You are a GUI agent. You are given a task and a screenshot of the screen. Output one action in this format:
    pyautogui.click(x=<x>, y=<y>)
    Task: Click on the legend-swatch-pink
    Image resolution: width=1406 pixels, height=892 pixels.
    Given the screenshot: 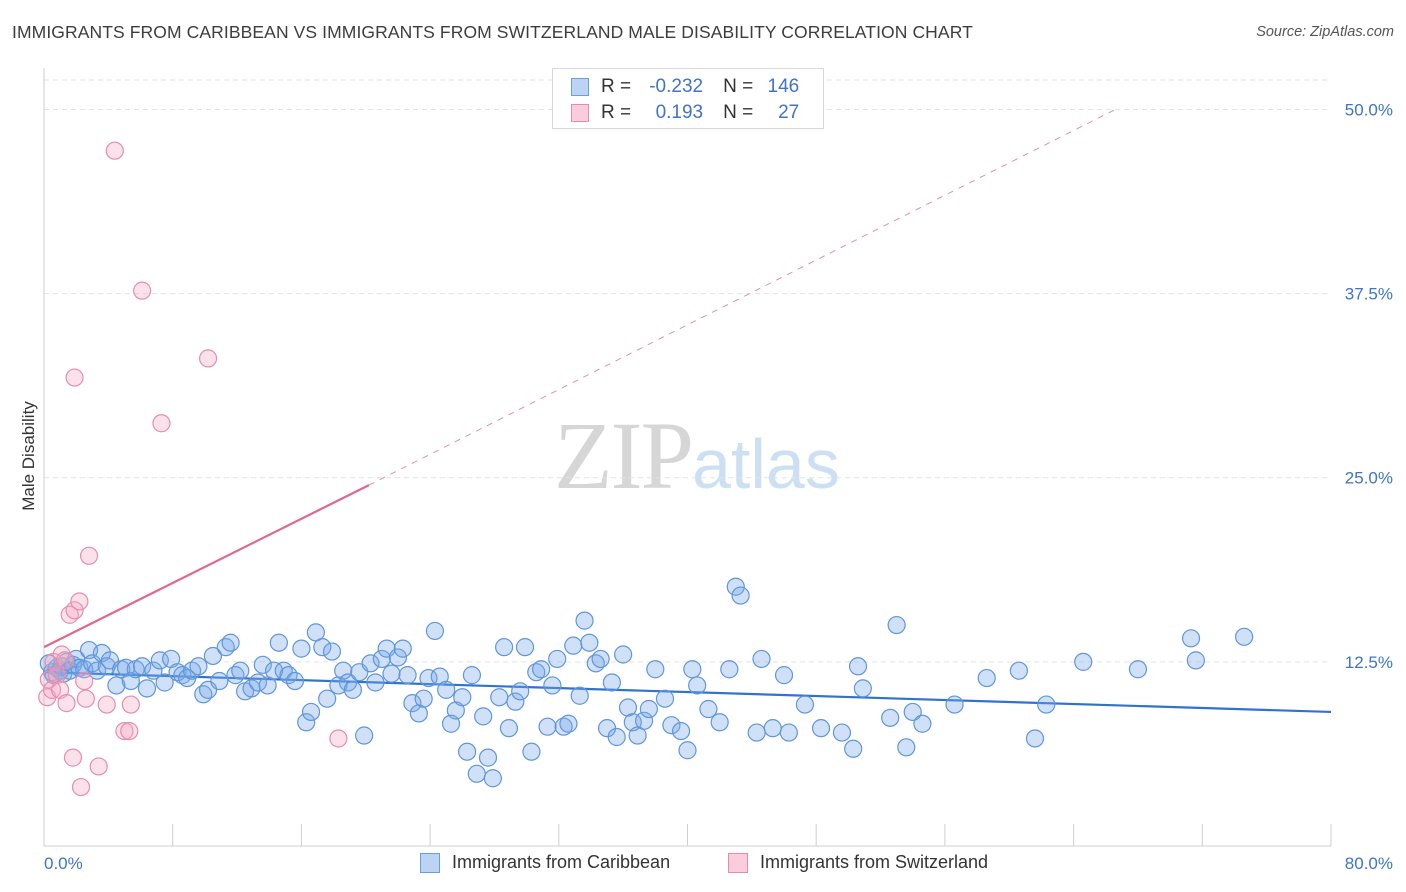 What is the action you would take?
    pyautogui.click(x=580, y=113)
    